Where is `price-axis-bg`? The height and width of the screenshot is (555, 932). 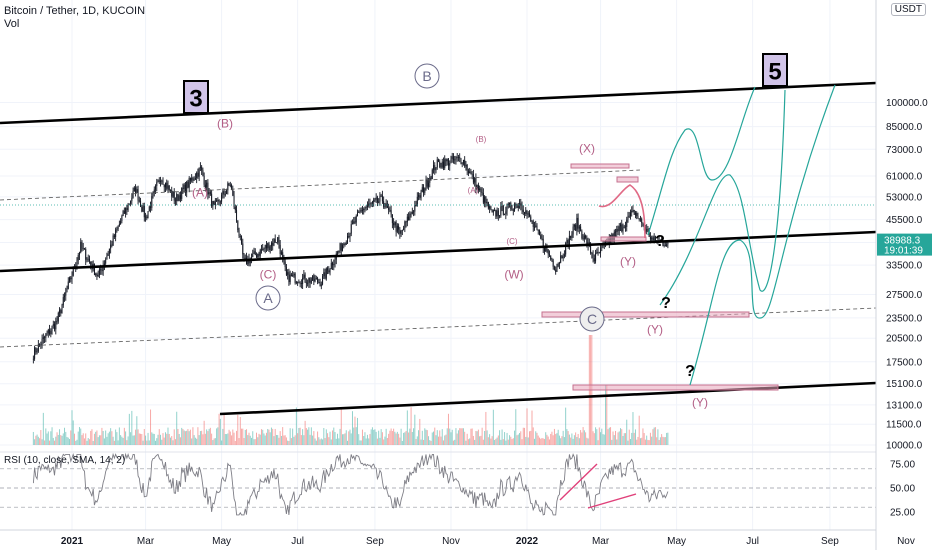
price-axis-bg is located at coordinates (904, 275).